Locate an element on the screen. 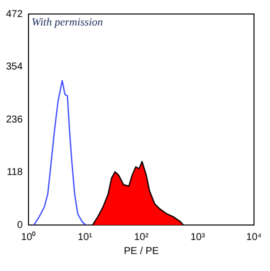 This screenshot has width=270, height=271. annotation: With permission is located at coordinates (68, 22).